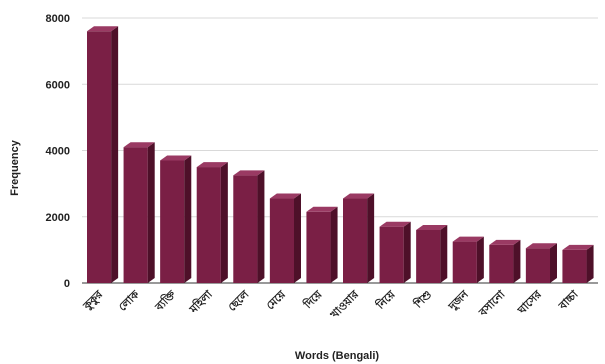  What do you see at coordinates (58, 19) in the screenshot?
I see `y-tick-label: 8000` at bounding box center [58, 19].